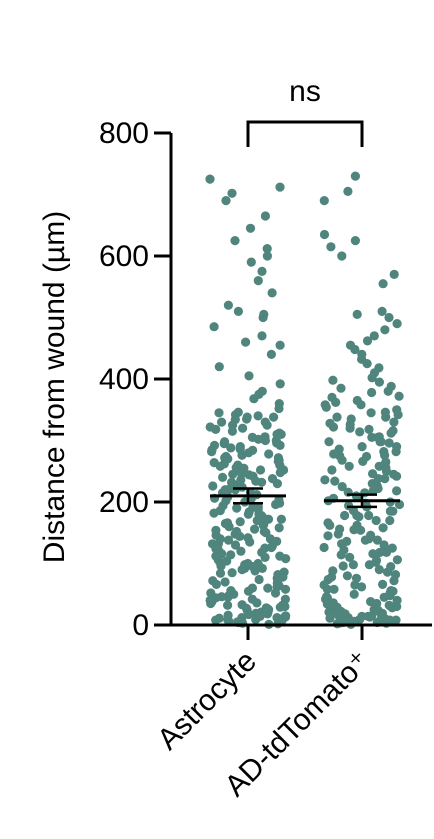  Describe the element at coordinates (54, 387) in the screenshot. I see `y-axis-label: Distance from wound (µm)` at that location.